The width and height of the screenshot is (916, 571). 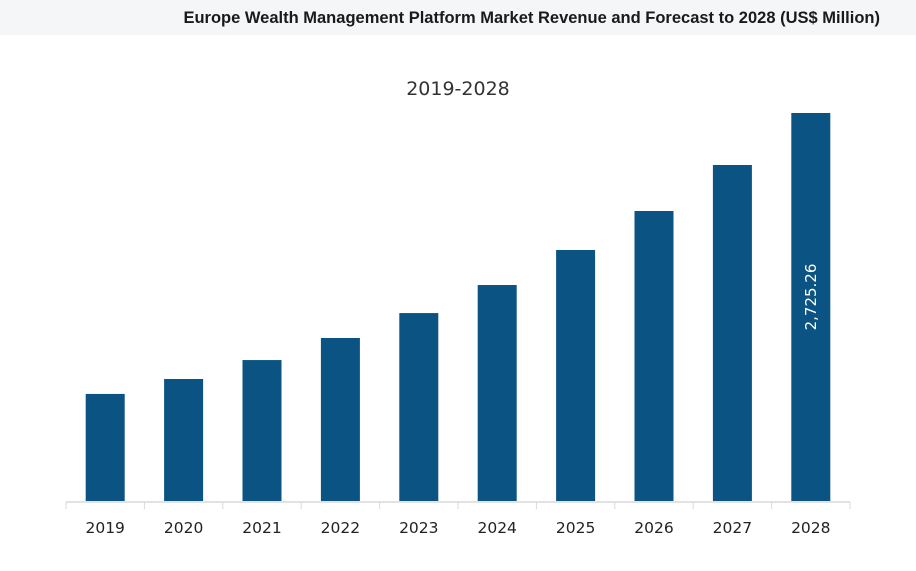 What do you see at coordinates (183, 528) in the screenshot?
I see `x-tick-label-2020: 2020` at bounding box center [183, 528].